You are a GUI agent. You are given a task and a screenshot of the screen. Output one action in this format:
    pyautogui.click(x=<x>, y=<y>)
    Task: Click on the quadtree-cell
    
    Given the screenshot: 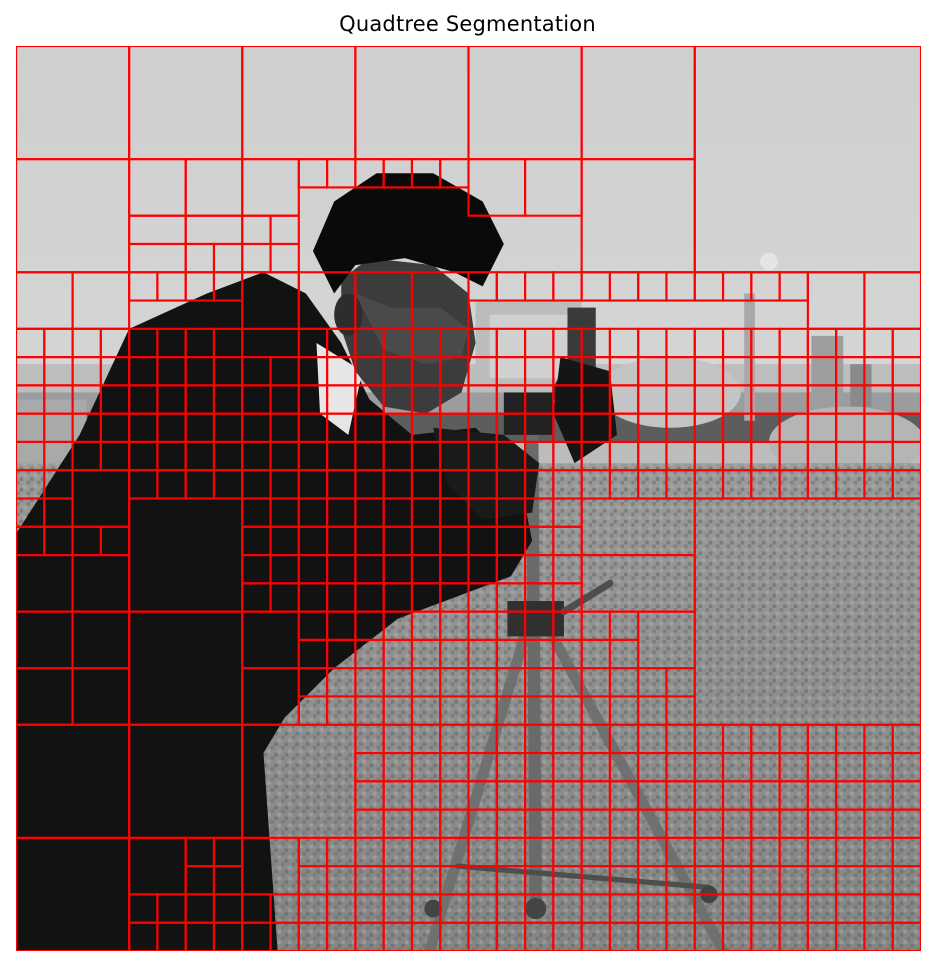 What is the action you would take?
    pyautogui.click(x=906, y=936)
    